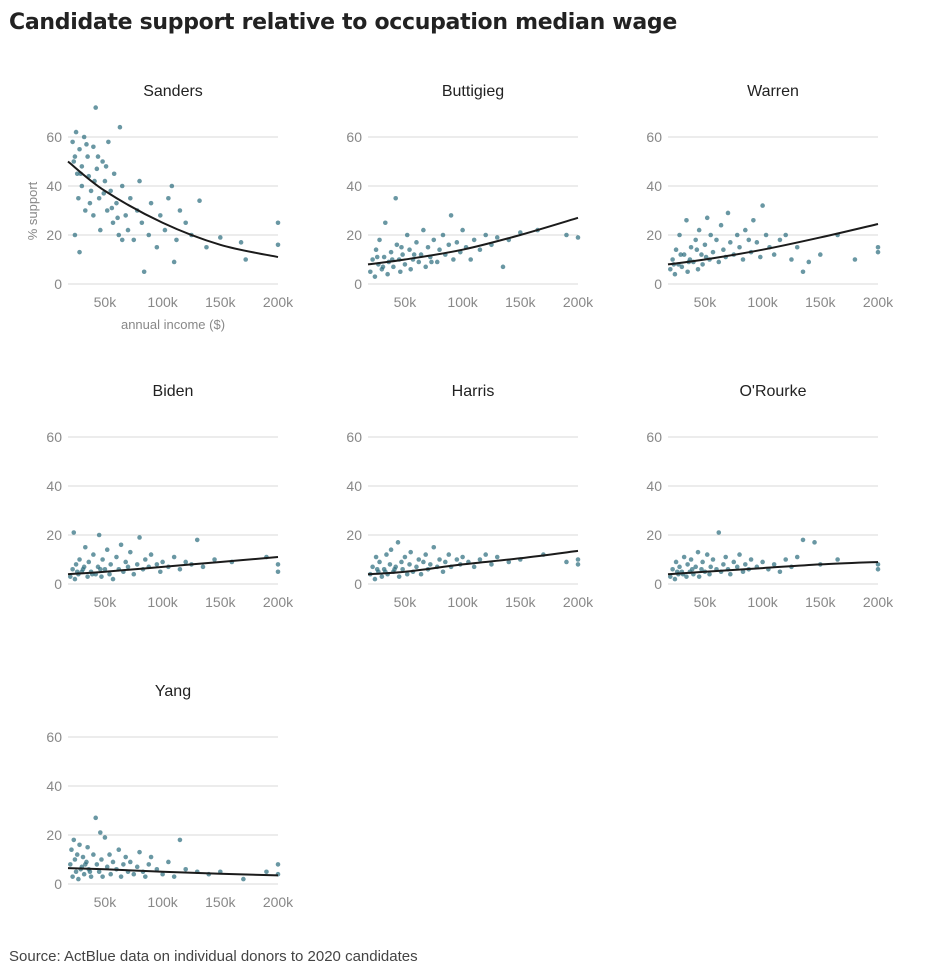 This screenshot has height=978, width=935. What do you see at coordinates (770, 196) in the screenshot?
I see `panel-warren: 0 20 40 60 50k 100k 150k 200k Warren` at bounding box center [770, 196].